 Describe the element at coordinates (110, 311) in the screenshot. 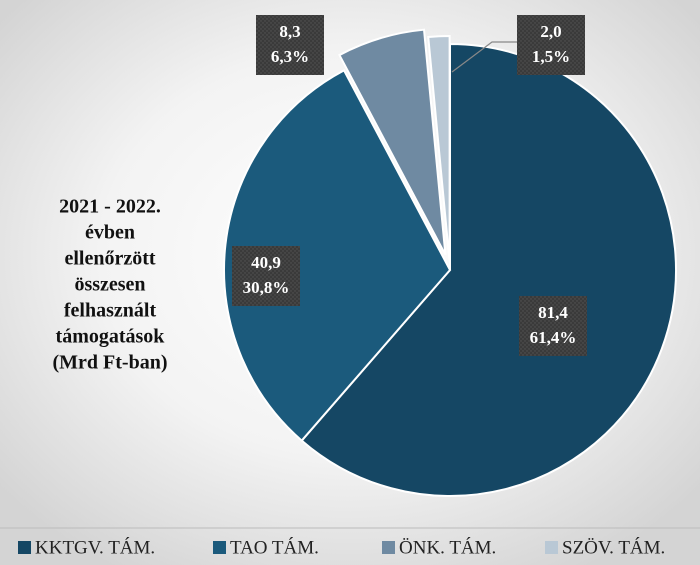

I see `chart-title: felhasznált` at that location.